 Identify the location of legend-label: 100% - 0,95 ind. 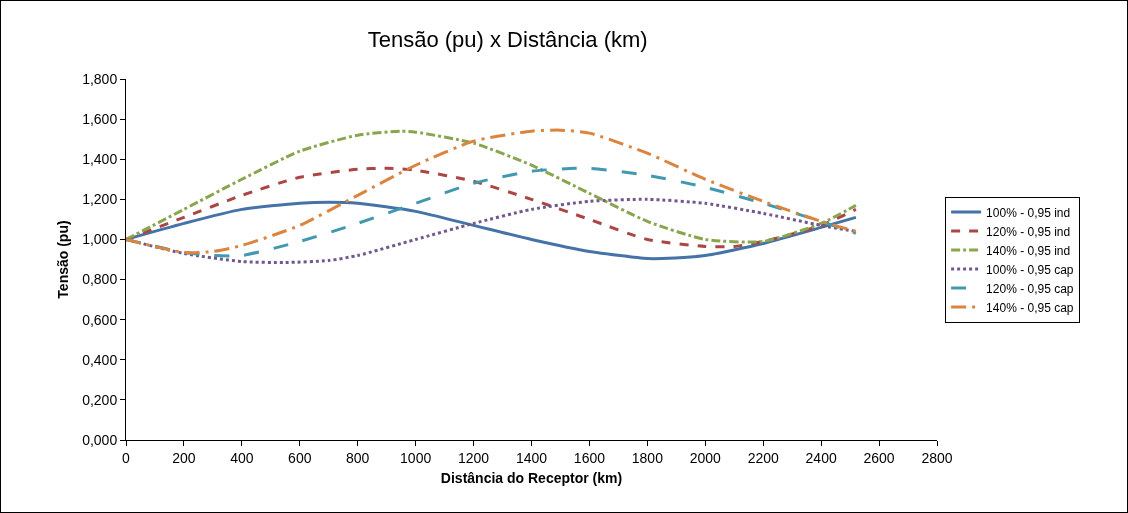
(1028, 212).